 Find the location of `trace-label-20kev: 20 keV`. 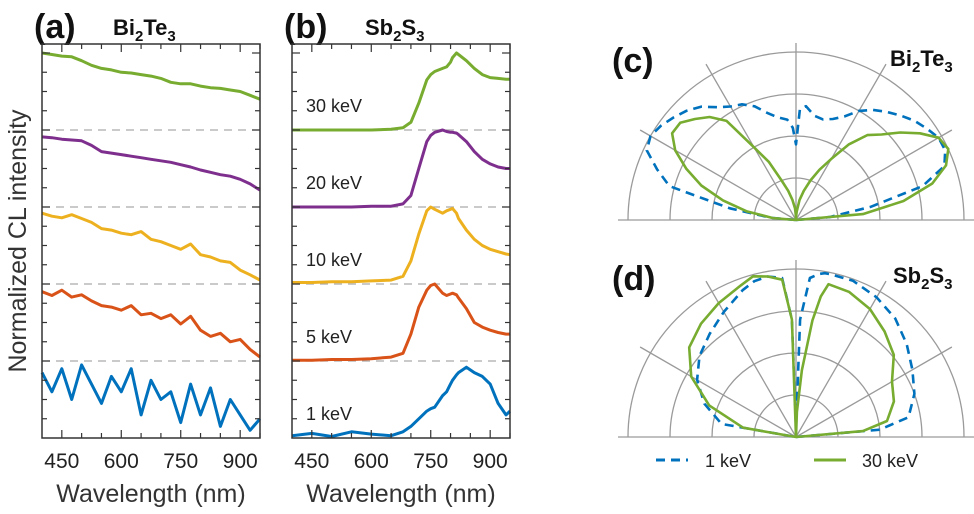

trace-label-20kev: 20 keV is located at coordinates (334, 183).